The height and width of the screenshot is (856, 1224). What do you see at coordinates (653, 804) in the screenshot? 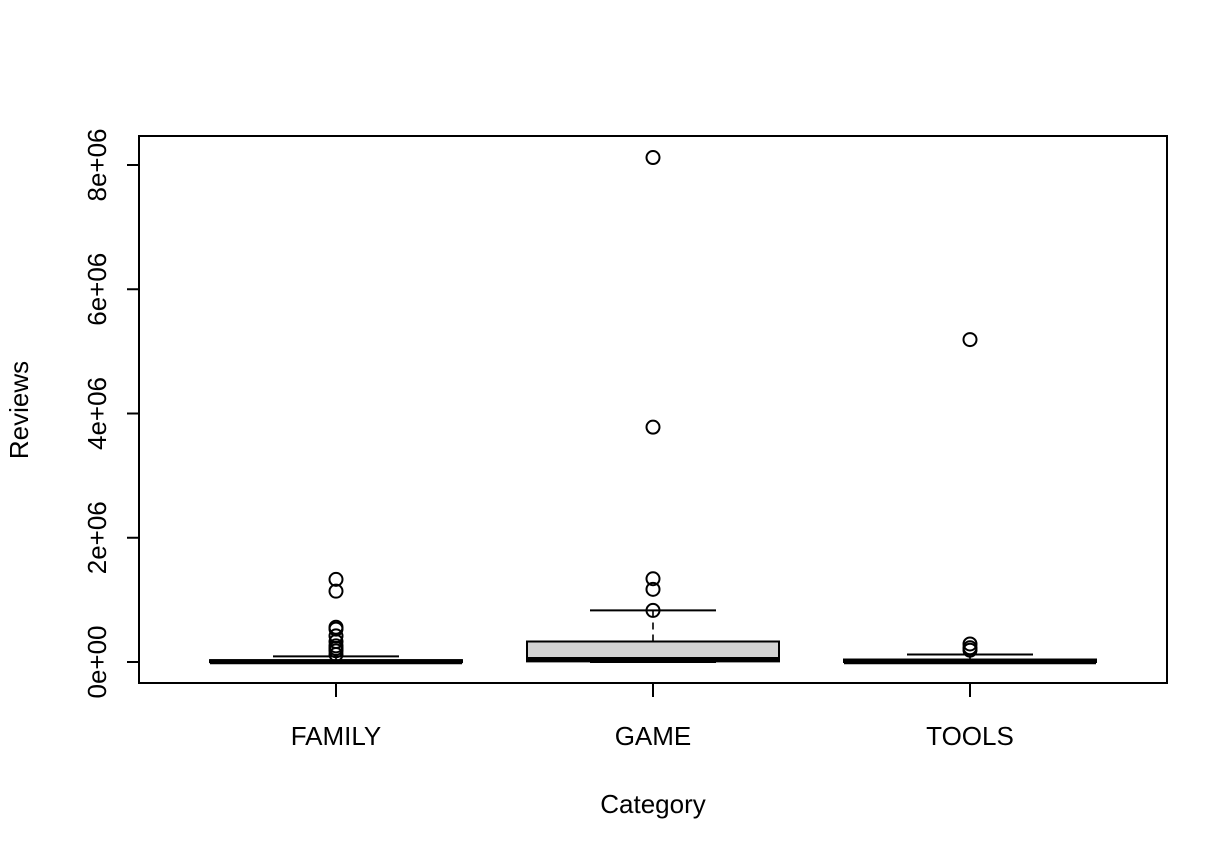
I see `x-axis-title: Category` at bounding box center [653, 804].